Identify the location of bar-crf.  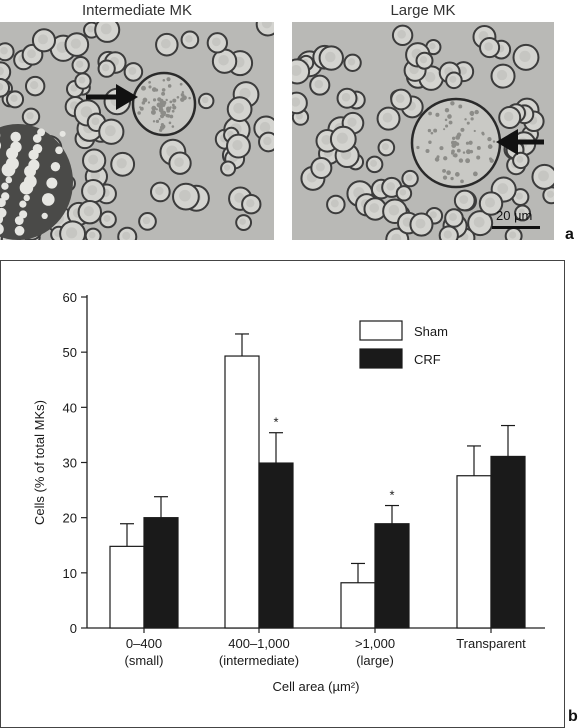
(392, 576).